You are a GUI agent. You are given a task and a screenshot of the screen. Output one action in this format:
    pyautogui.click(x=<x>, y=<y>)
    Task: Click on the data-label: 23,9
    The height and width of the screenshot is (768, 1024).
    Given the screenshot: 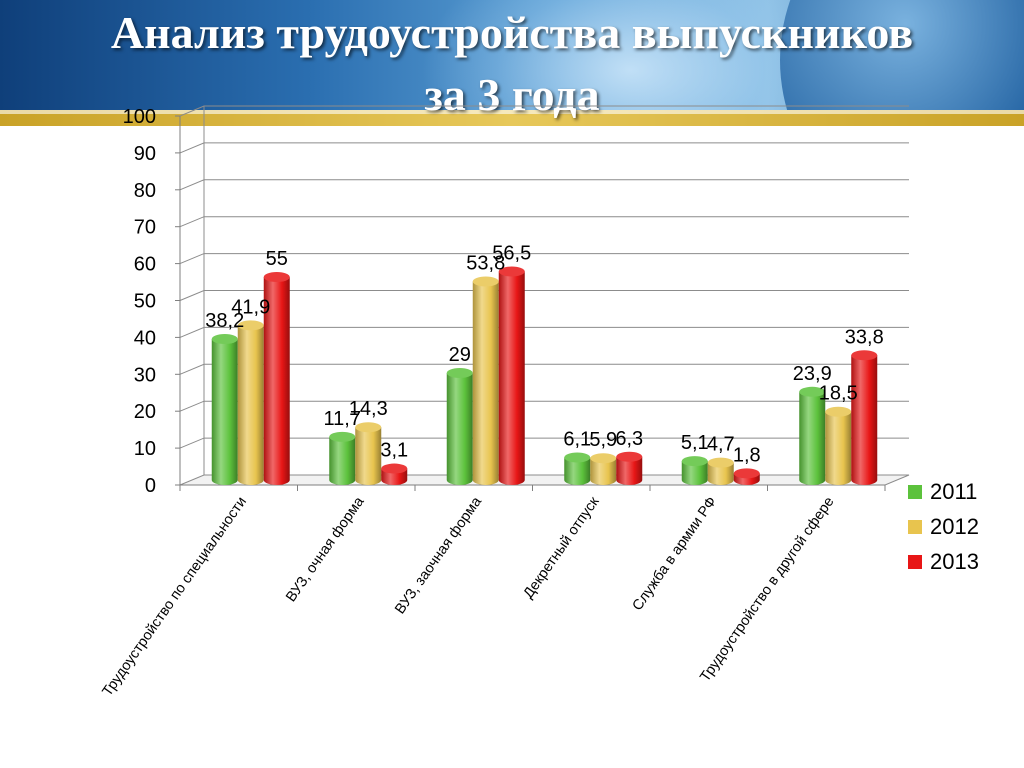 What is the action you would take?
    pyautogui.click(x=812, y=374)
    